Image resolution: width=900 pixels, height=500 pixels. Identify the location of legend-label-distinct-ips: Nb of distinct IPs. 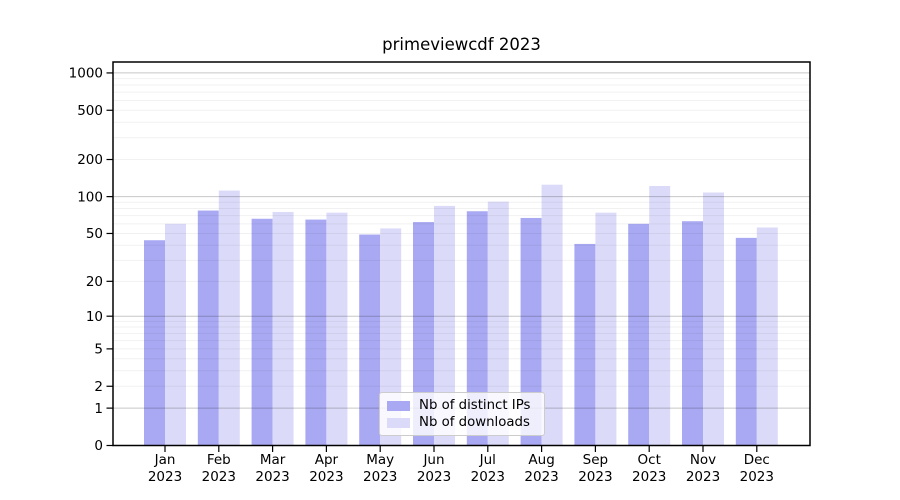
(475, 405).